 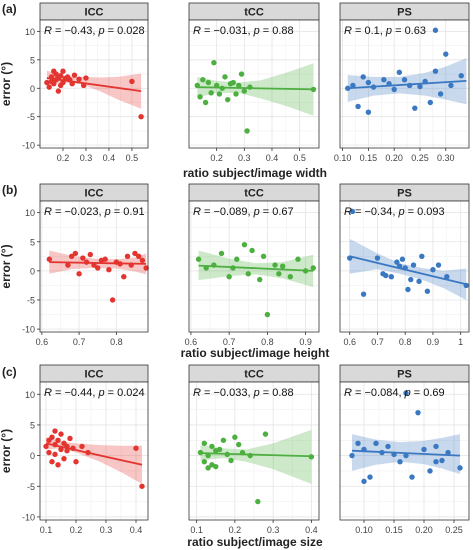 I want to click on x-tick-label: 0.10, so click(x=343, y=158).